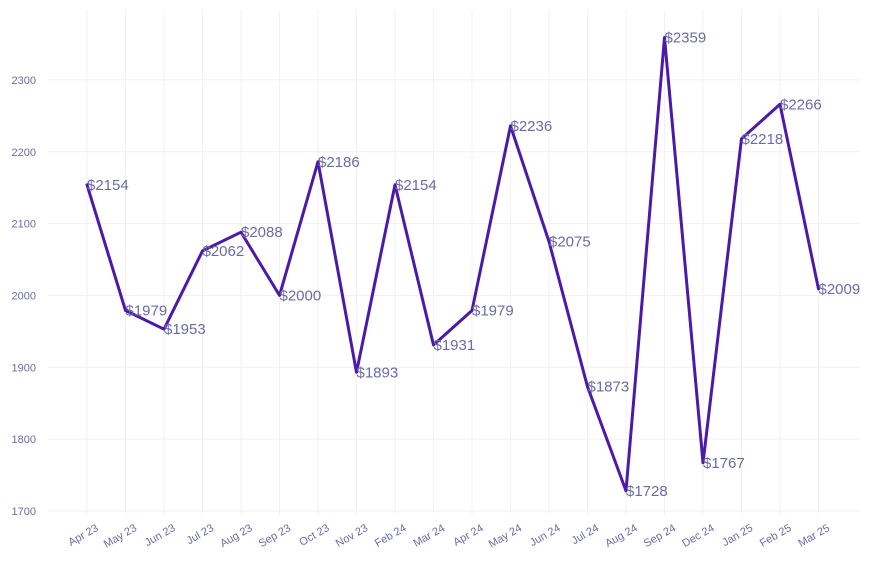 The image size is (873, 565). Describe the element at coordinates (314, 535) in the screenshot. I see `x-tick-label: Oct 23` at that location.